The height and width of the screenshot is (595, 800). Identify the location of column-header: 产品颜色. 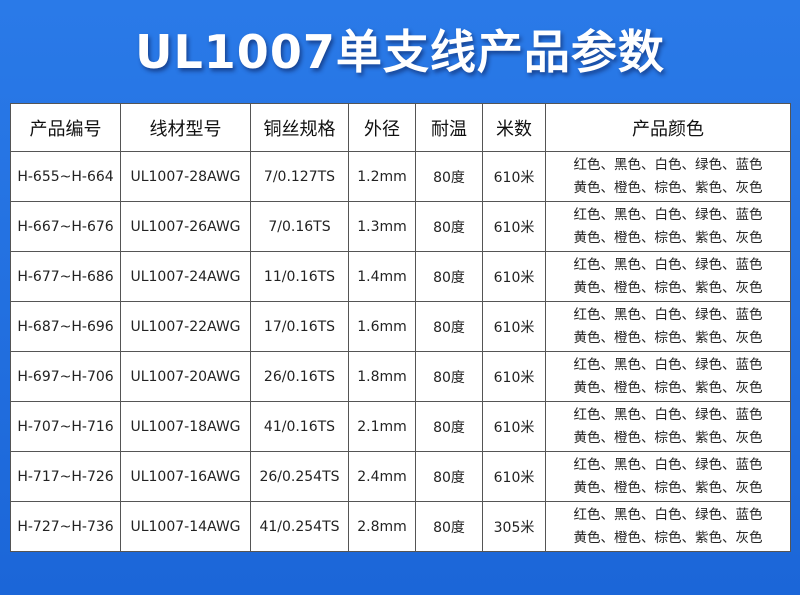
(668, 127).